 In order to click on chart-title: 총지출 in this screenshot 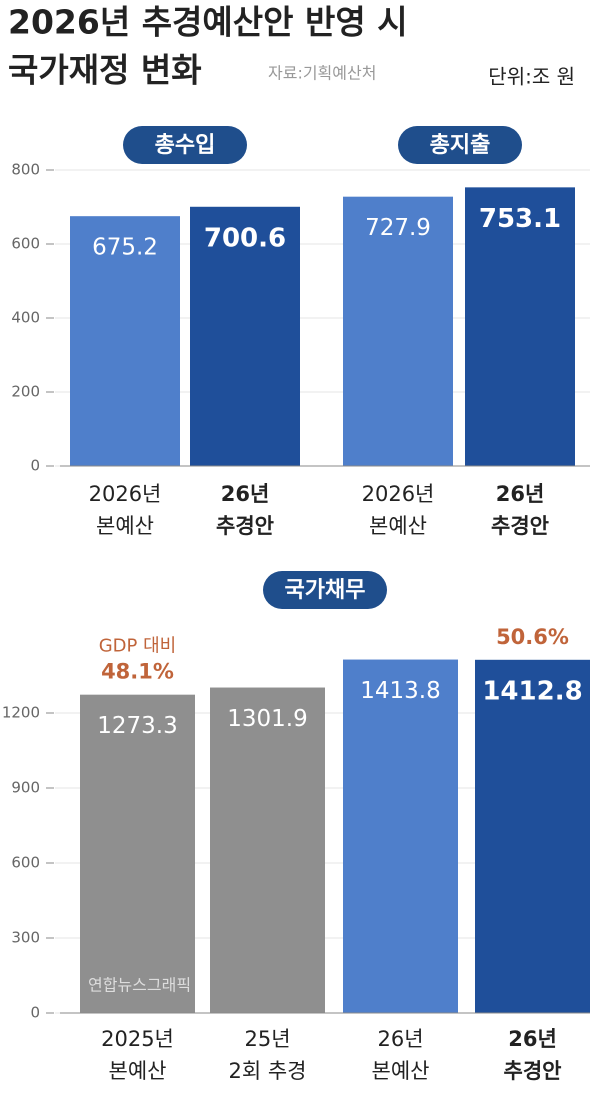, I will do `click(460, 145)`.